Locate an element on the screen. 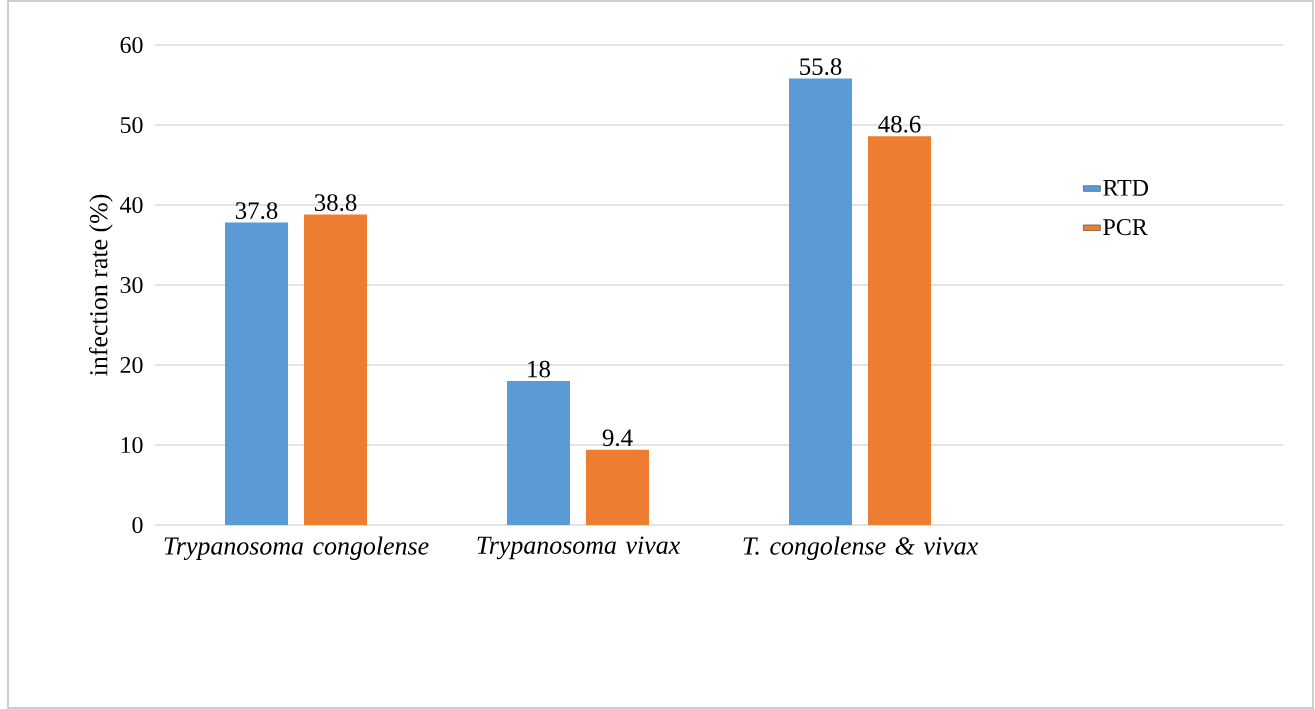 The height and width of the screenshot is (709, 1315). legend-label: PCR is located at coordinates (1125, 227).